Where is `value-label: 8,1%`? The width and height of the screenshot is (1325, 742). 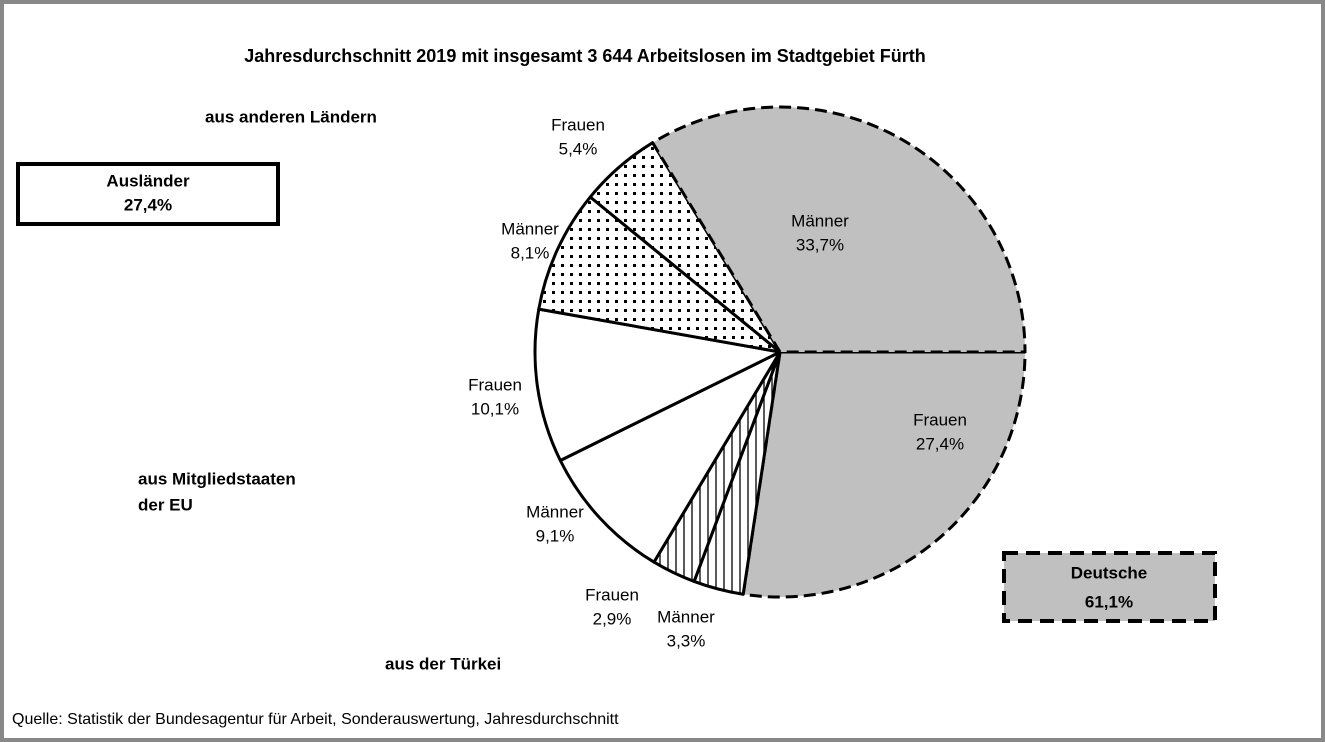 value-label: 8,1% is located at coordinates (530, 252).